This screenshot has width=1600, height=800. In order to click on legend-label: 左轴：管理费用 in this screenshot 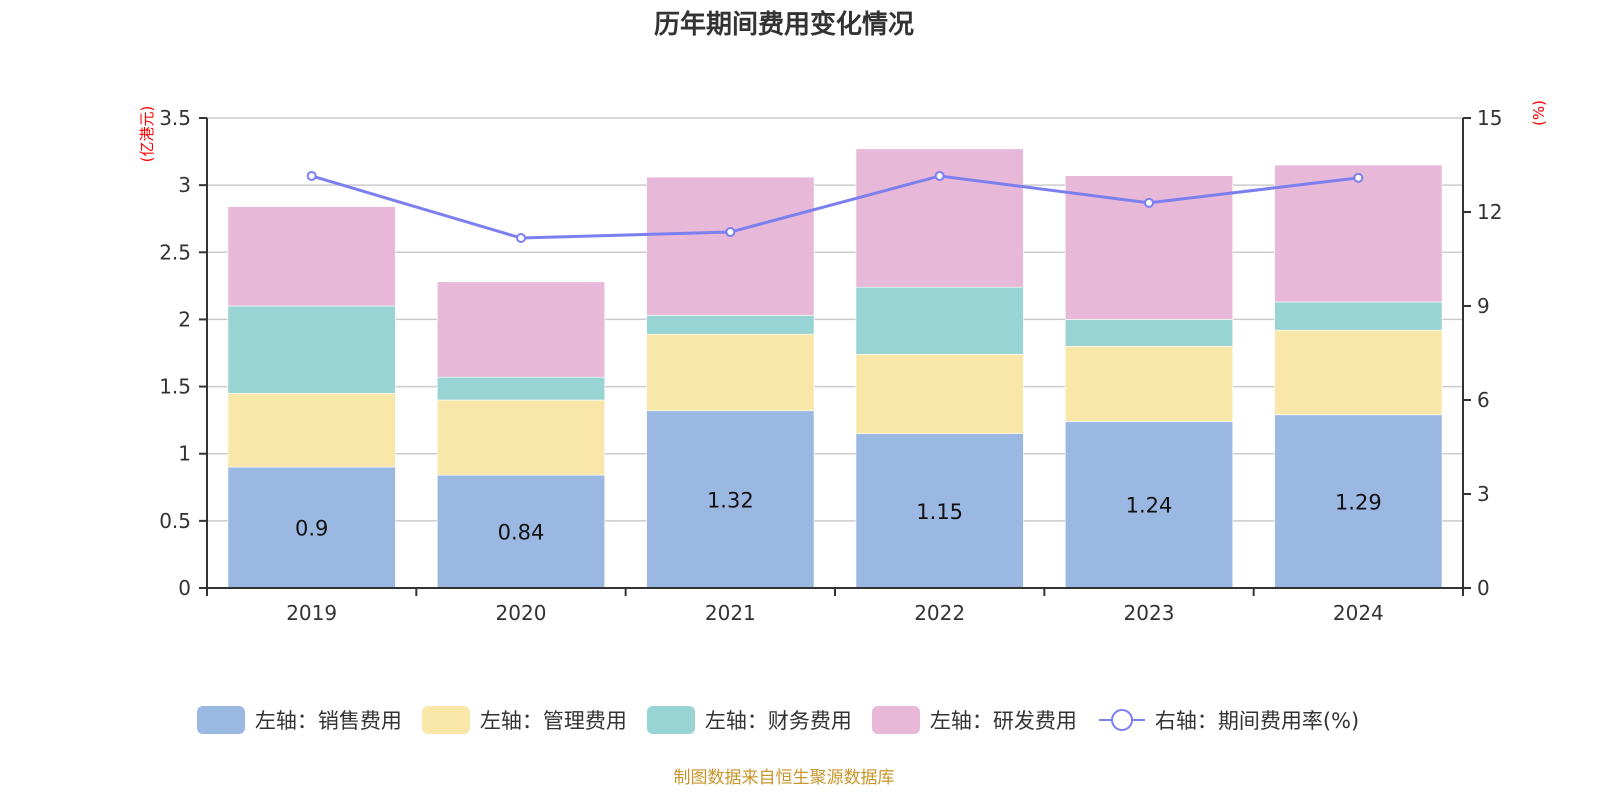, I will do `click(553, 721)`.